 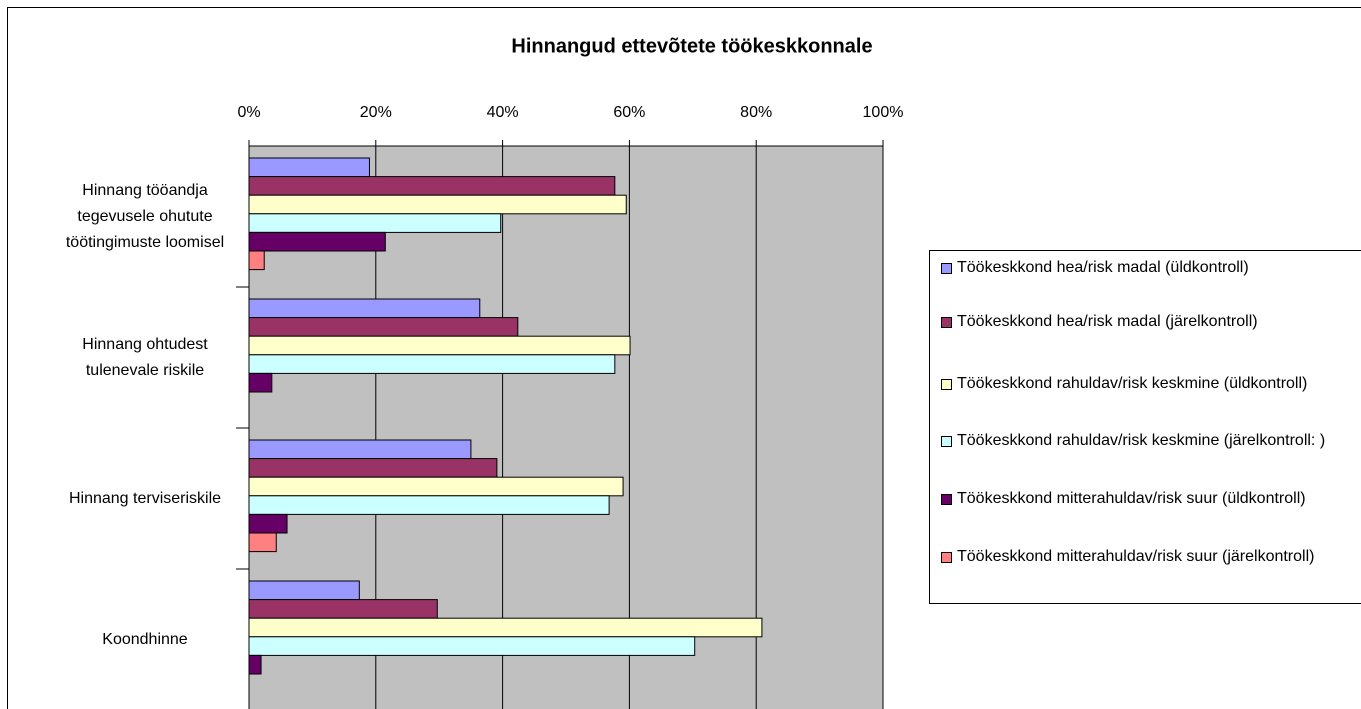 What do you see at coordinates (376, 112) in the screenshot?
I see `x-tick-label: 20%` at bounding box center [376, 112].